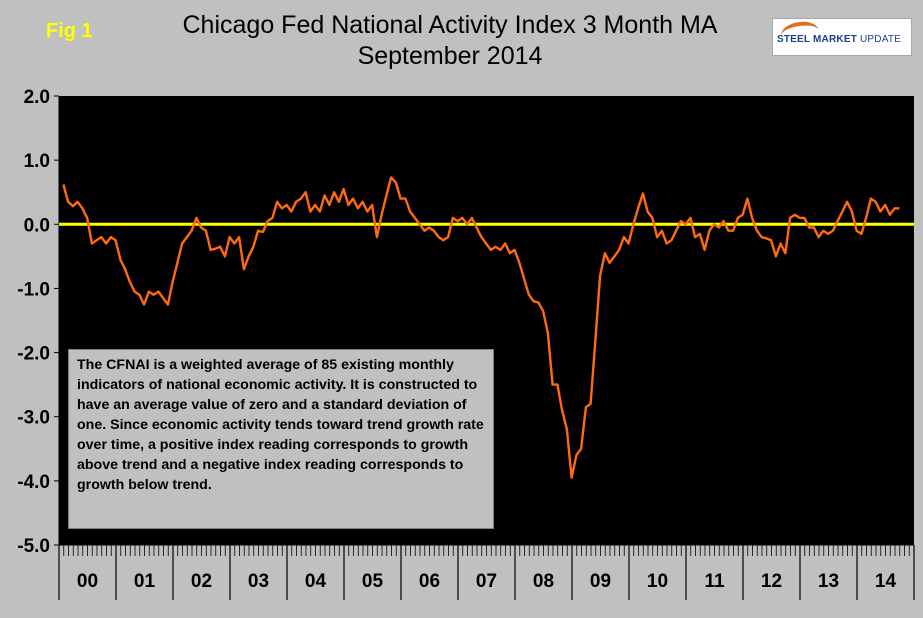  What do you see at coordinates (771, 581) in the screenshot?
I see `x-year-label: 12` at bounding box center [771, 581].